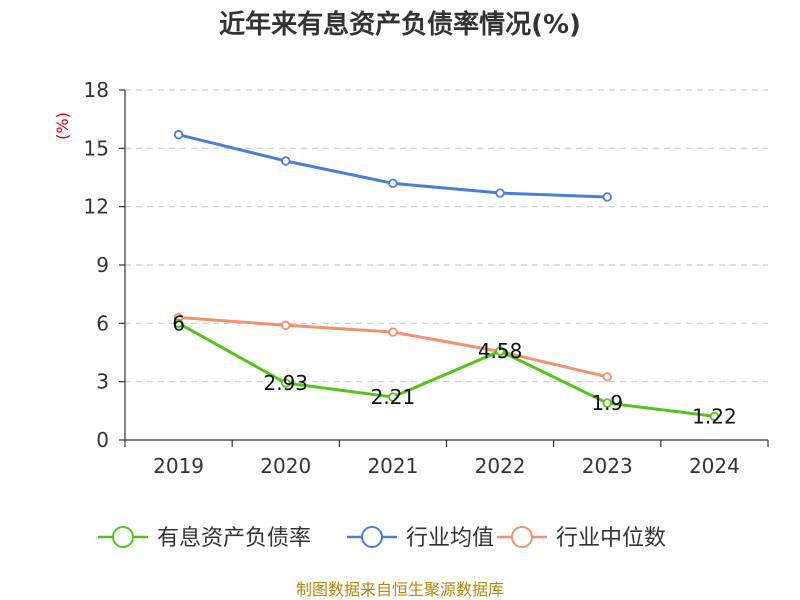 Image resolution: width=800 pixels, height=600 pixels. I want to click on data-label: 1.22, so click(714, 416).